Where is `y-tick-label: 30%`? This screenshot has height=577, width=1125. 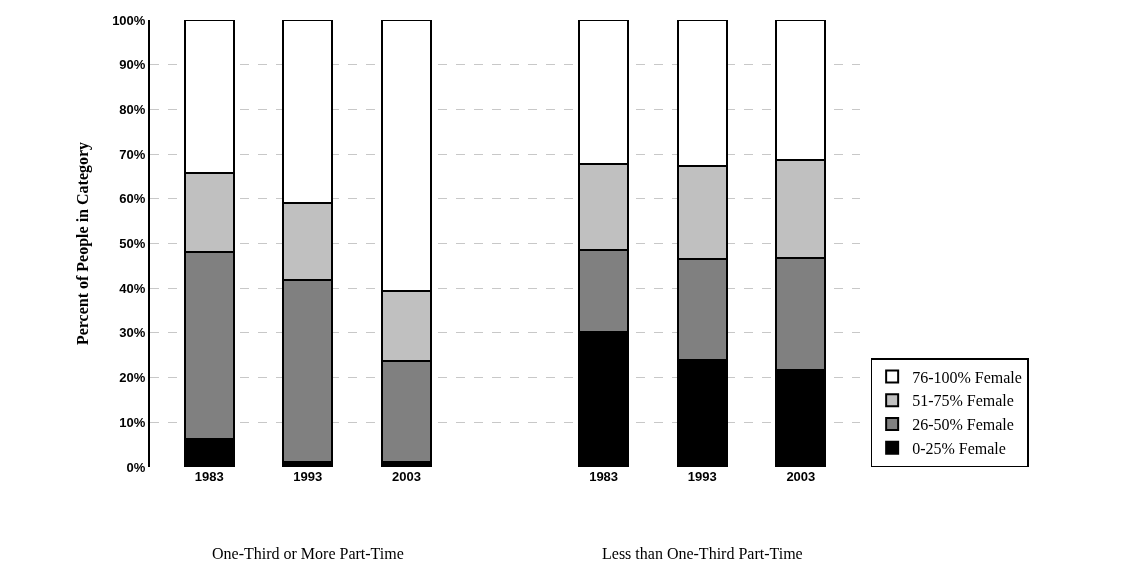
y-tick-label: 30% is located at coordinates (132, 333).